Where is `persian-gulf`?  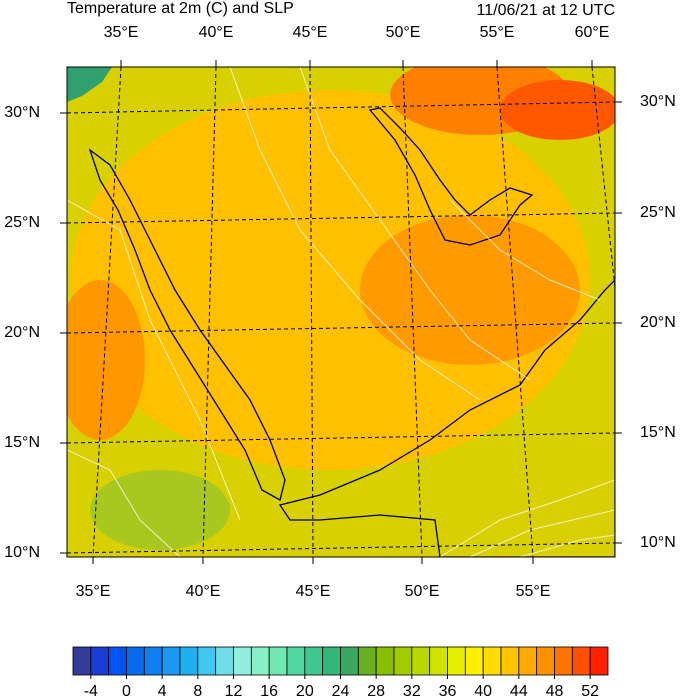
persian-gulf is located at coordinates (451, 176).